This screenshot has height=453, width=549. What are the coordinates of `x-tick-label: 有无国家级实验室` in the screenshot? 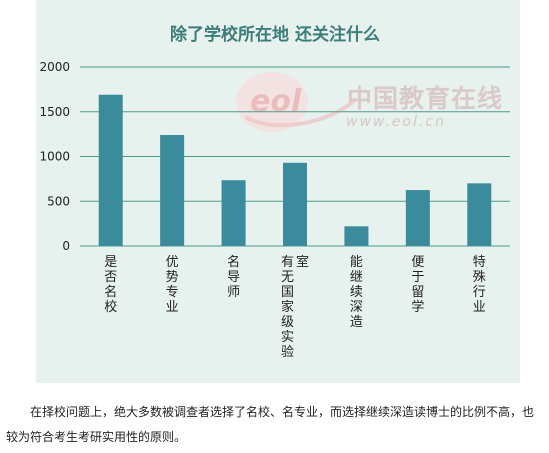 It's located at (295, 307).